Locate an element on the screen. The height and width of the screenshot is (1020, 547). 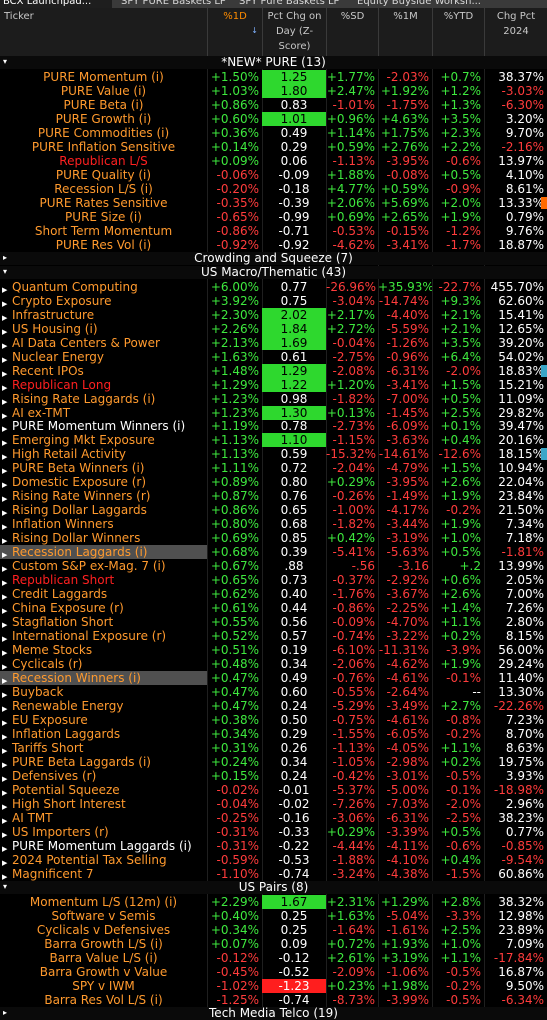
ticker-name: ▶ Emerging Mkt Exposure is located at coordinates (103, 440).